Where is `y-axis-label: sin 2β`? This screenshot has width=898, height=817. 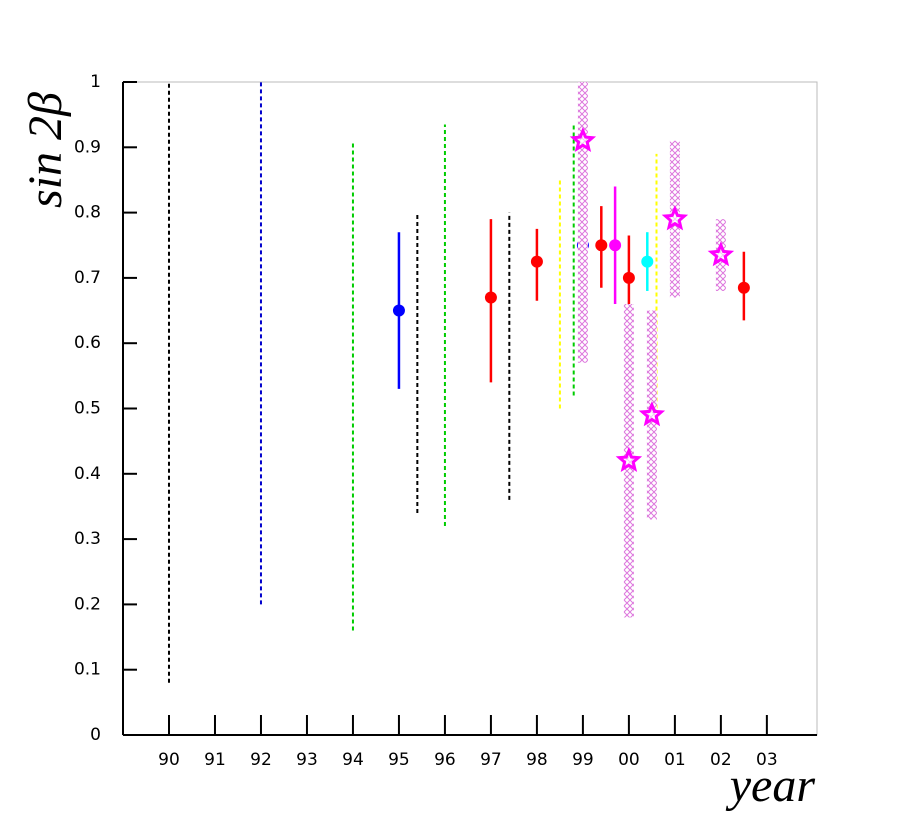
y-axis-label: sin 2β is located at coordinates (45, 150).